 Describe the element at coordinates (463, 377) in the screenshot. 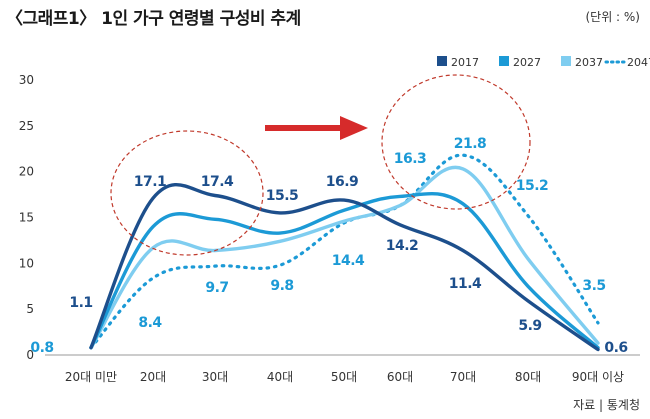

I see `x-tick-label-6: 70대` at that location.